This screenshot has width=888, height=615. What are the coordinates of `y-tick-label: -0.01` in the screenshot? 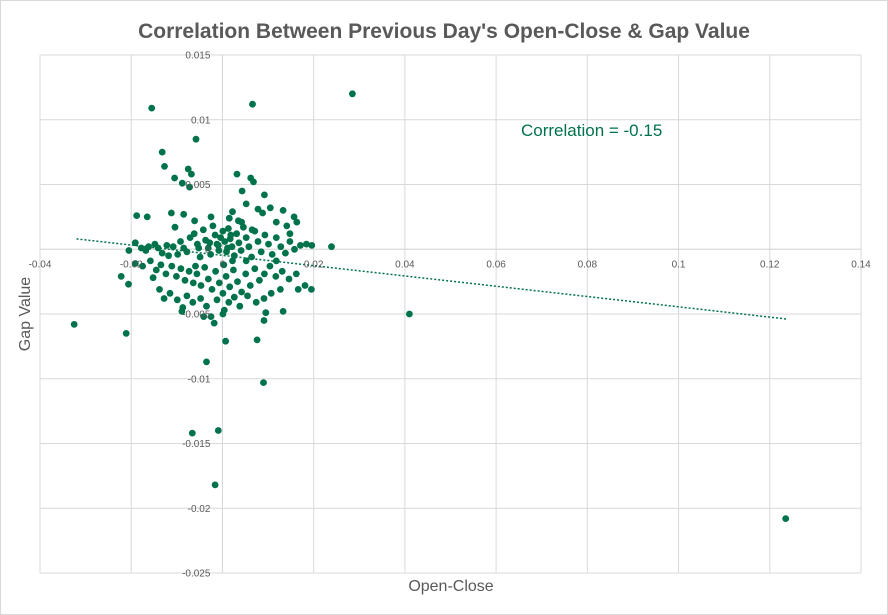 It's located at (199, 379).